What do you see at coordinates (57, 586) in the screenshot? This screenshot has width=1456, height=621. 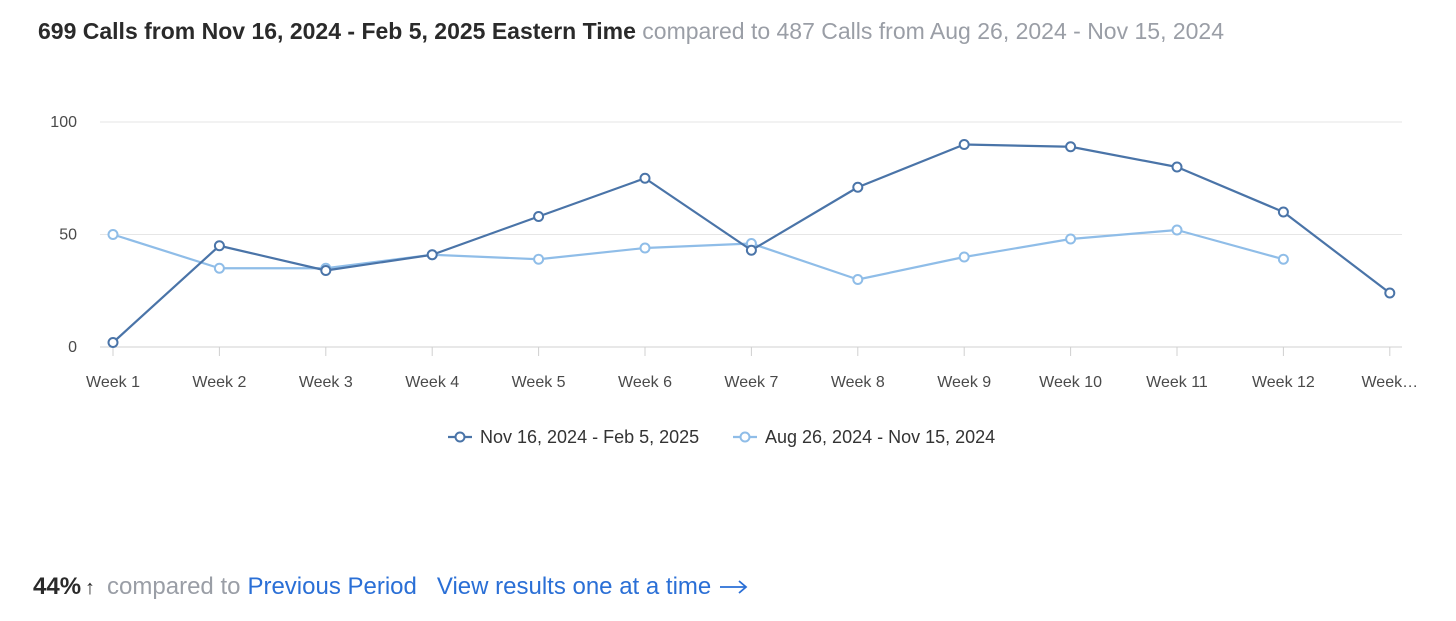 I see `percent-change: 44%` at bounding box center [57, 586].